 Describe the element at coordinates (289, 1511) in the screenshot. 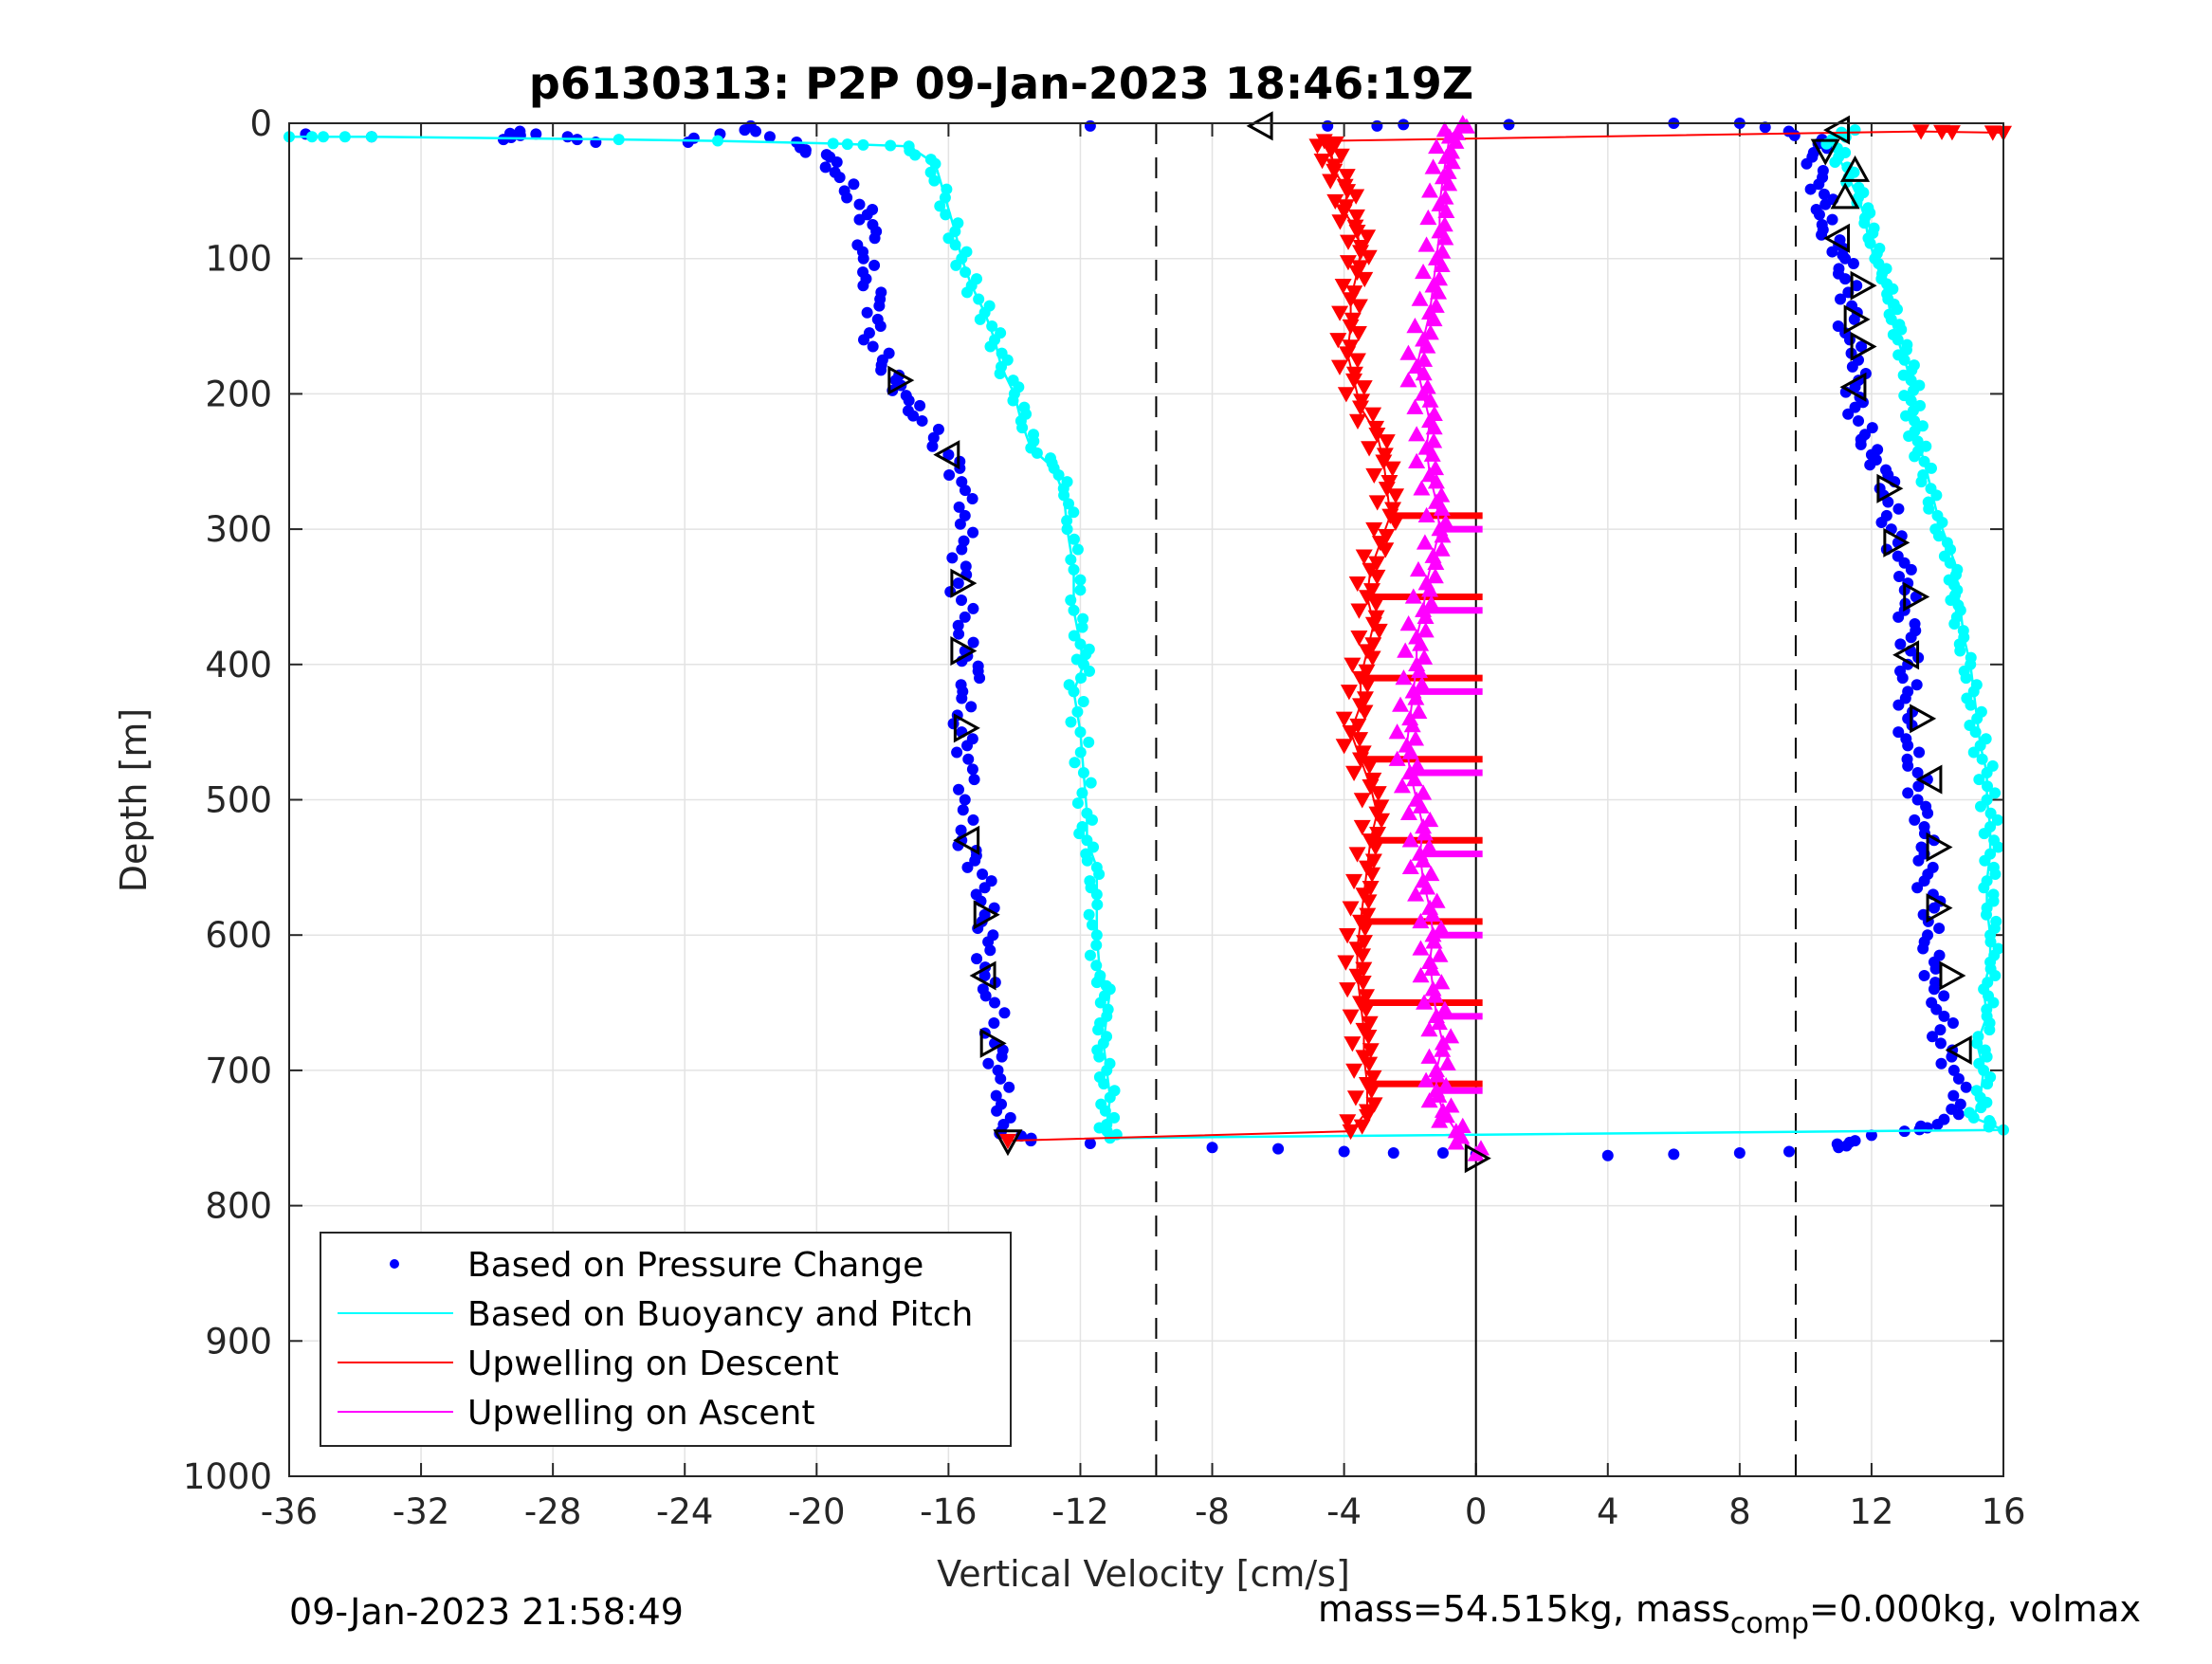

I see `x-tick-label: -36` at that location.